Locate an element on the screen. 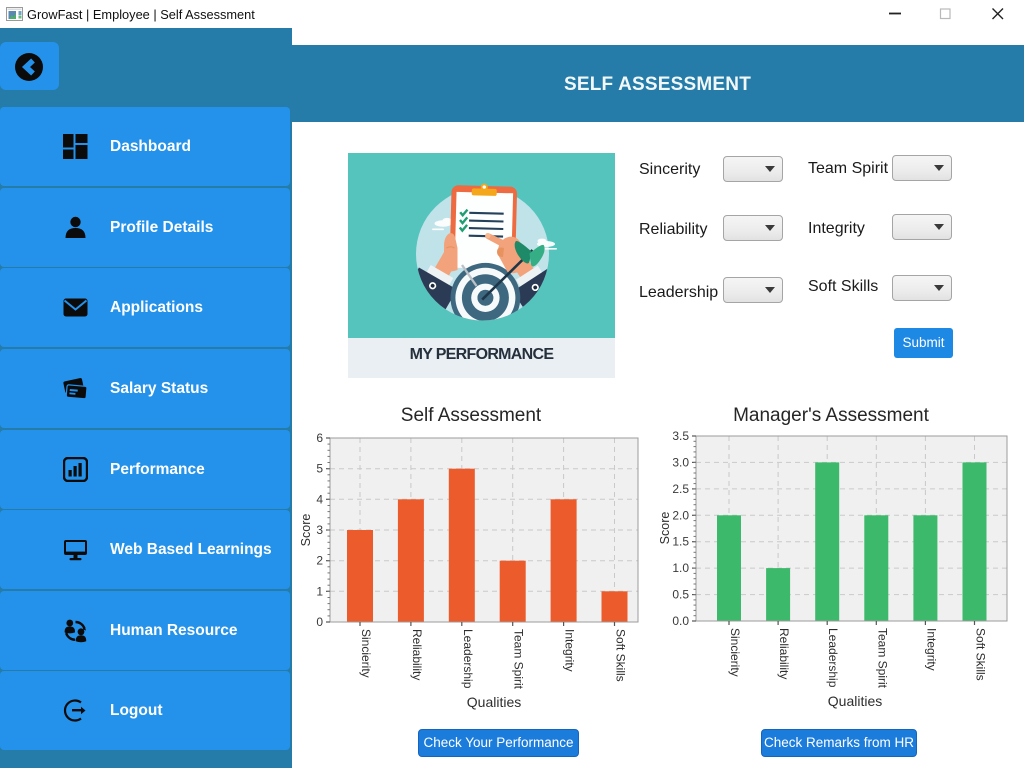 Image resolution: width=1024 pixels, height=768 pixels. svg-text: 3 is located at coordinates (319, 530).